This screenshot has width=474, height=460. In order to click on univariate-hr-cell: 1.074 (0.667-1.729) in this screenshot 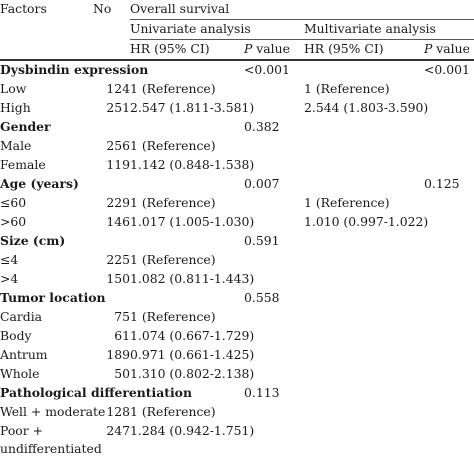, I will do `click(192, 335)`.